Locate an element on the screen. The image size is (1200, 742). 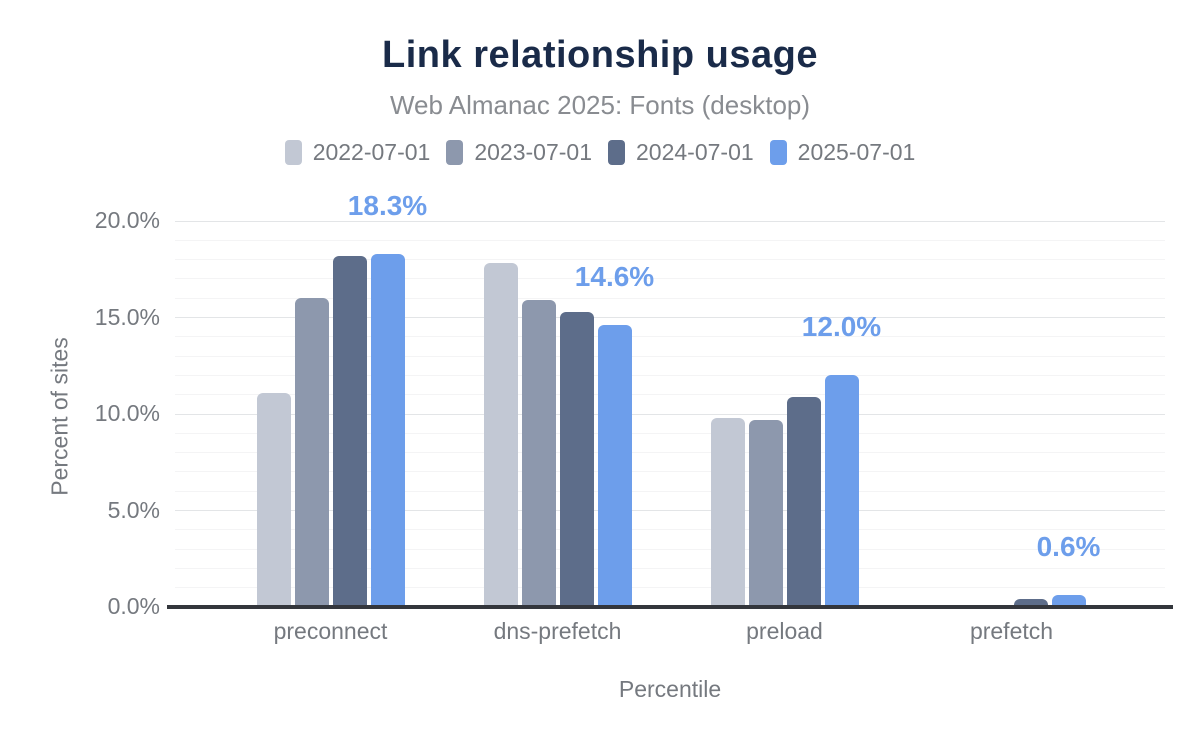
legend-item-2024-07-01: 2024-07-01 is located at coordinates (681, 152).